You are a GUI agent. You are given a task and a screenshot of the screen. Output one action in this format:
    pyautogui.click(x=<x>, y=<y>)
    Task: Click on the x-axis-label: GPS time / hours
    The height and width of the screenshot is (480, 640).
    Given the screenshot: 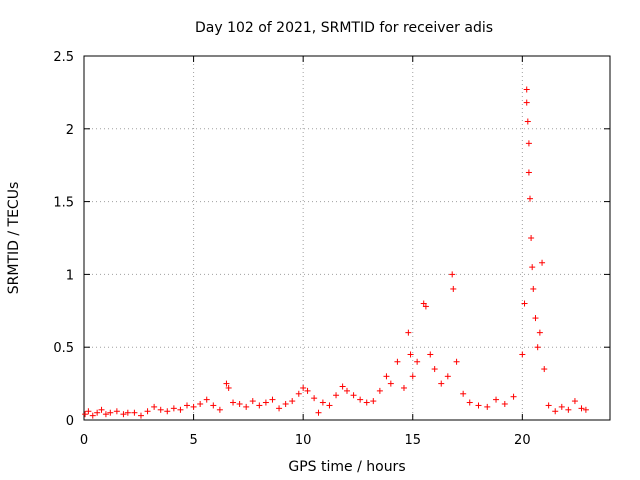 What is the action you would take?
    pyautogui.click(x=346, y=467)
    